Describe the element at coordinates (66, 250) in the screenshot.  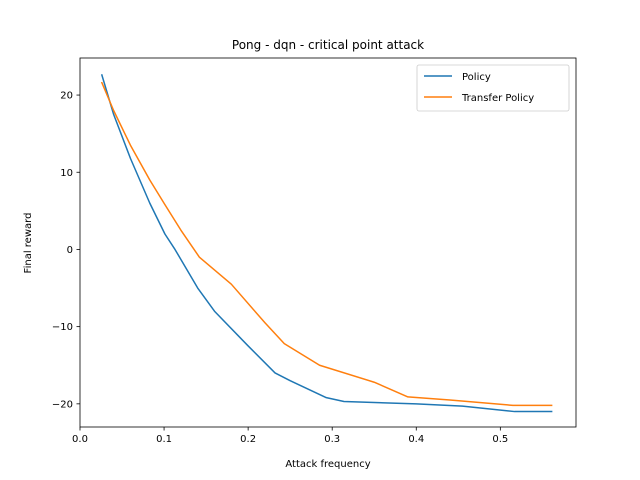
I see `y-axis: −20 −10 0 10 20` at that location.